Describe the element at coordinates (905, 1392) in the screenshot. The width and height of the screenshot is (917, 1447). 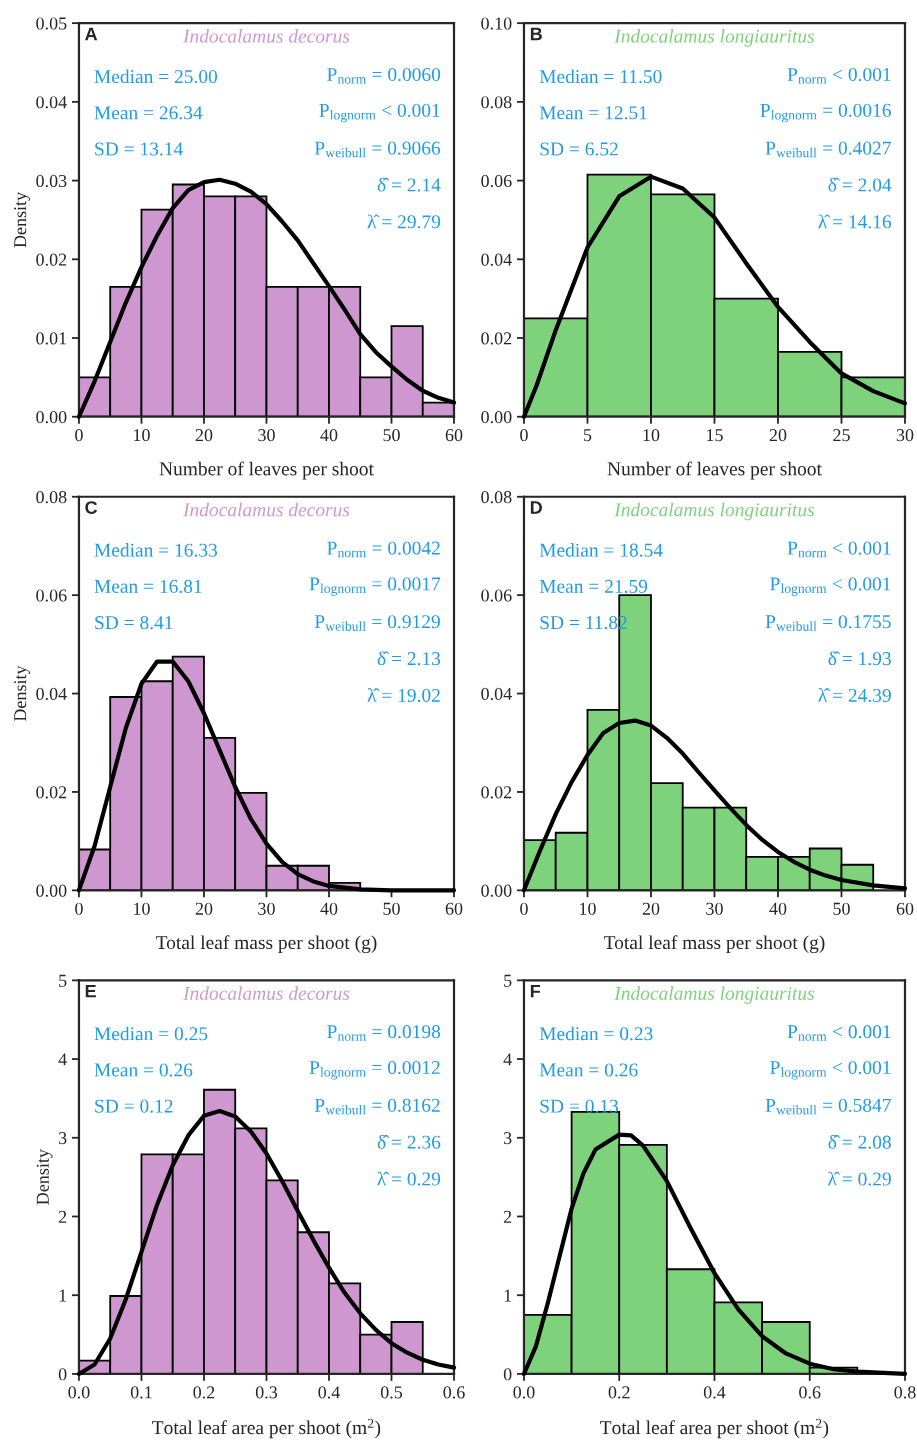
I see `x-tick-label: 0.8` at that location.